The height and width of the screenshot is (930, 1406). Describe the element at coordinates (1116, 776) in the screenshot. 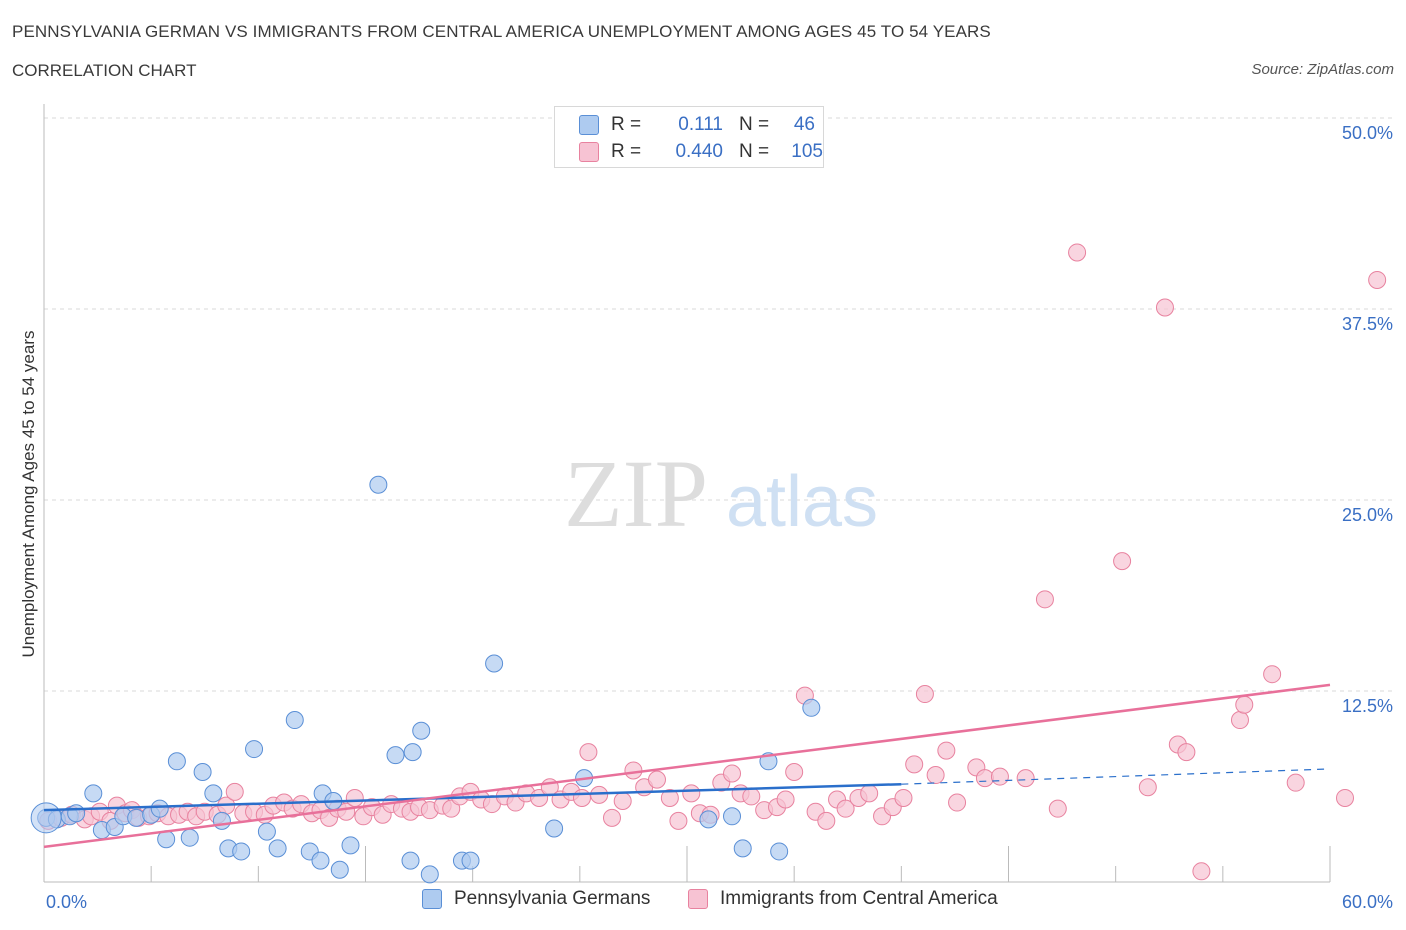

I see `pennsylvania-germans-trendline-projection` at that location.